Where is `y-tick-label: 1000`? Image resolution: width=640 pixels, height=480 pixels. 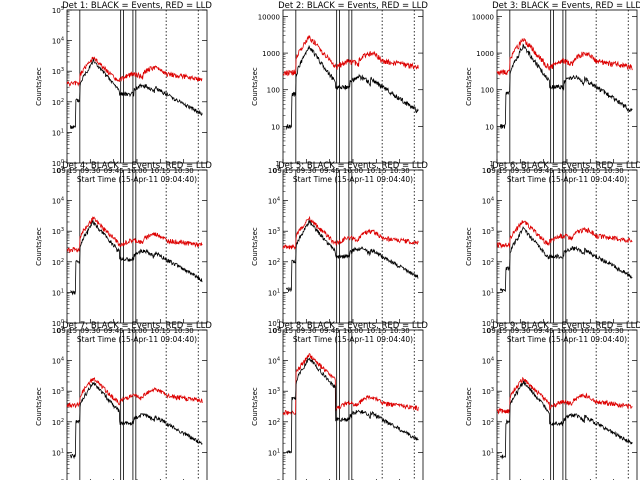 y-tick-label: 1000 is located at coordinates (485, 54).